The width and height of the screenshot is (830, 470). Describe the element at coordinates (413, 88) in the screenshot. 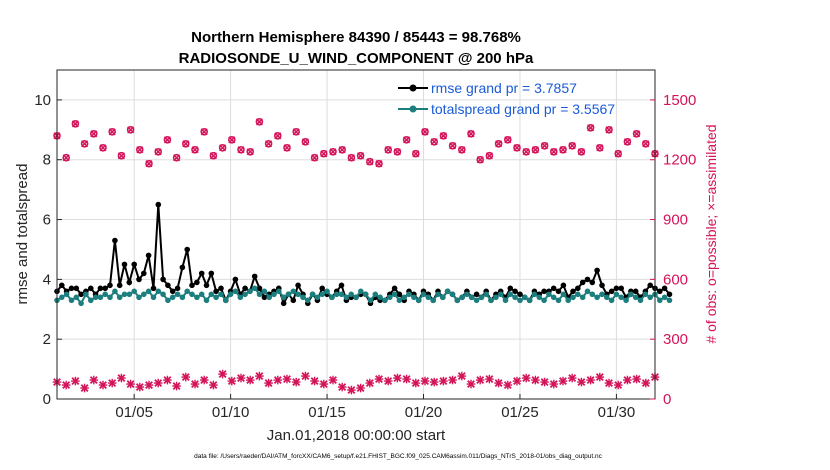

I see `legend-rmse-marker` at that location.